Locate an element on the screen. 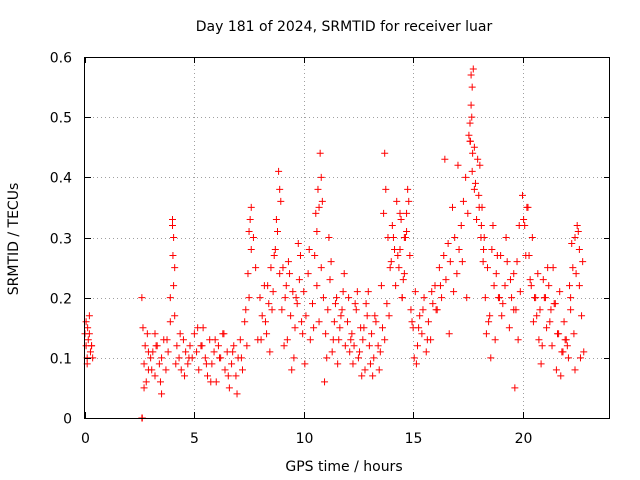 The width and height of the screenshot is (640, 480). x-axis-label: GPS time / hours is located at coordinates (343, 467).